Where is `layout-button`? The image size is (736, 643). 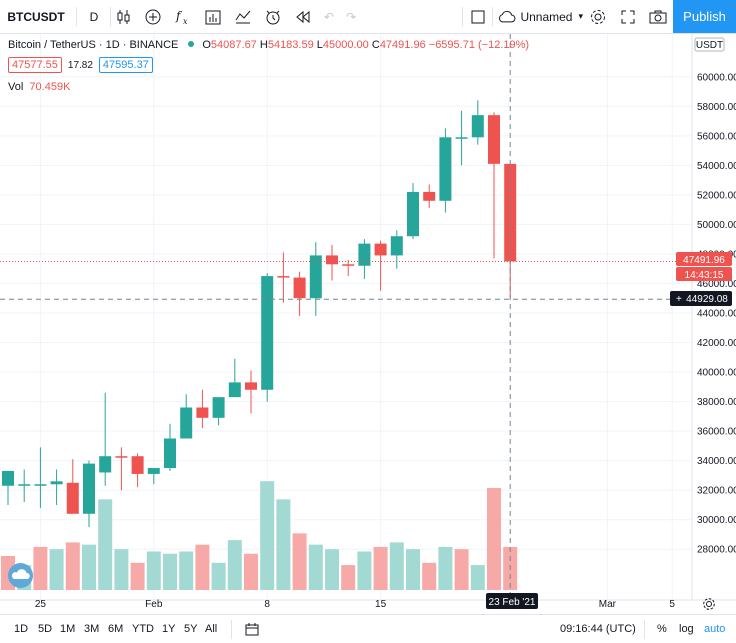
layout-button is located at coordinates (478, 16).